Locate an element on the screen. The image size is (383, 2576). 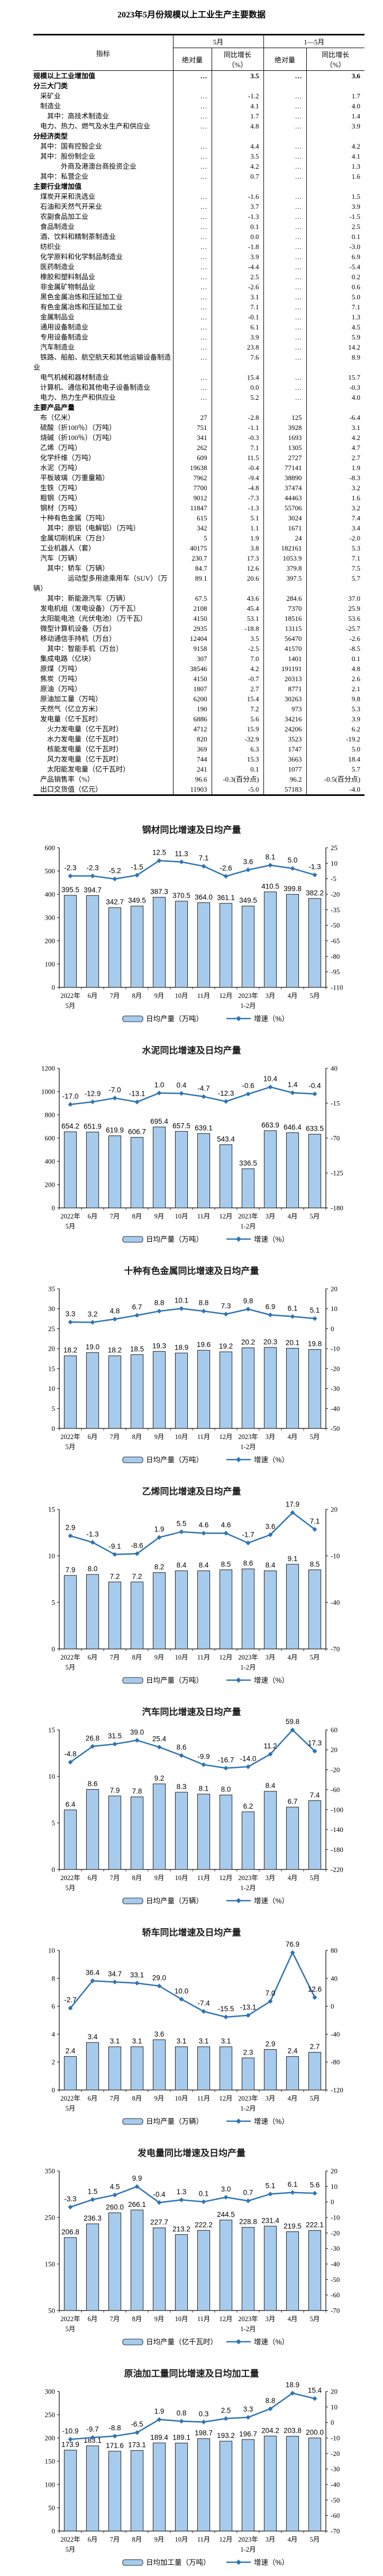
row-label: 其中：轿车（万辆） is located at coordinates (78, 568).